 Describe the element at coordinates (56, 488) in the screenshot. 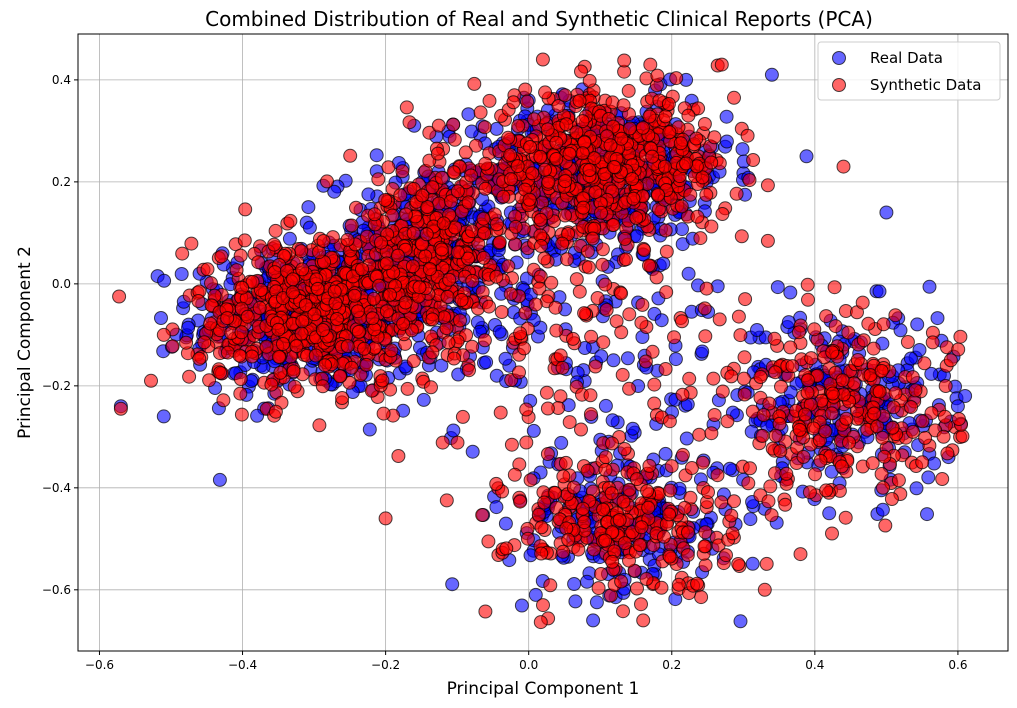

I see `y-tick-label: −0.4` at that location.